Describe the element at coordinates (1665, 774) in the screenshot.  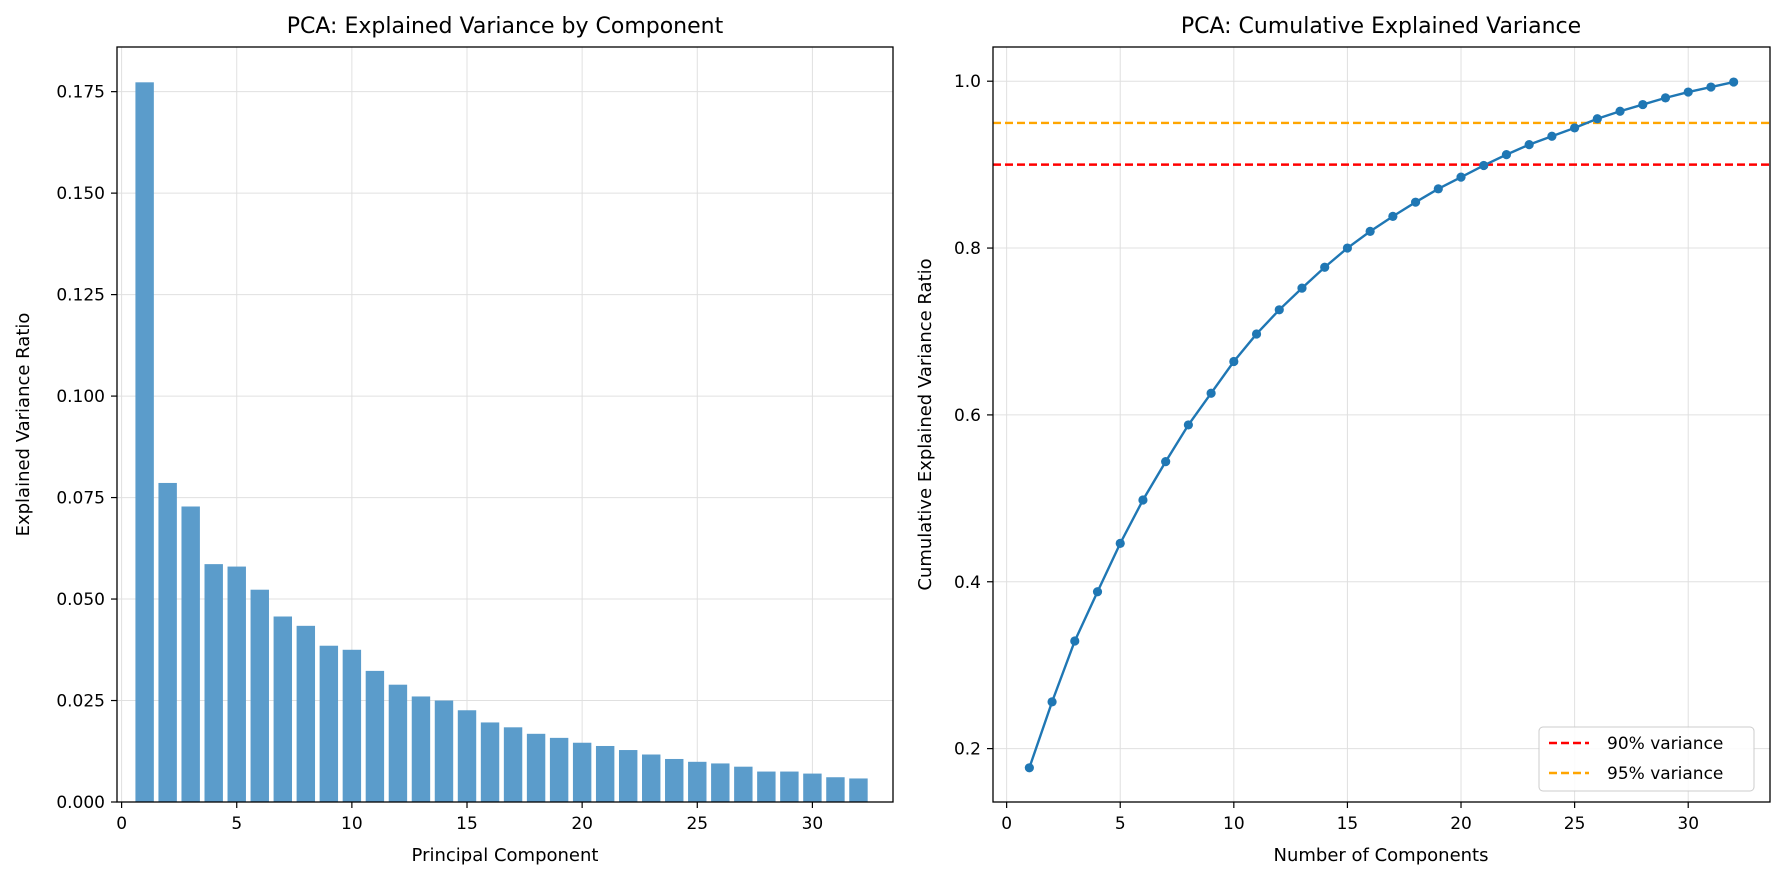
I see `legend-label-95: 95% variance` at that location.